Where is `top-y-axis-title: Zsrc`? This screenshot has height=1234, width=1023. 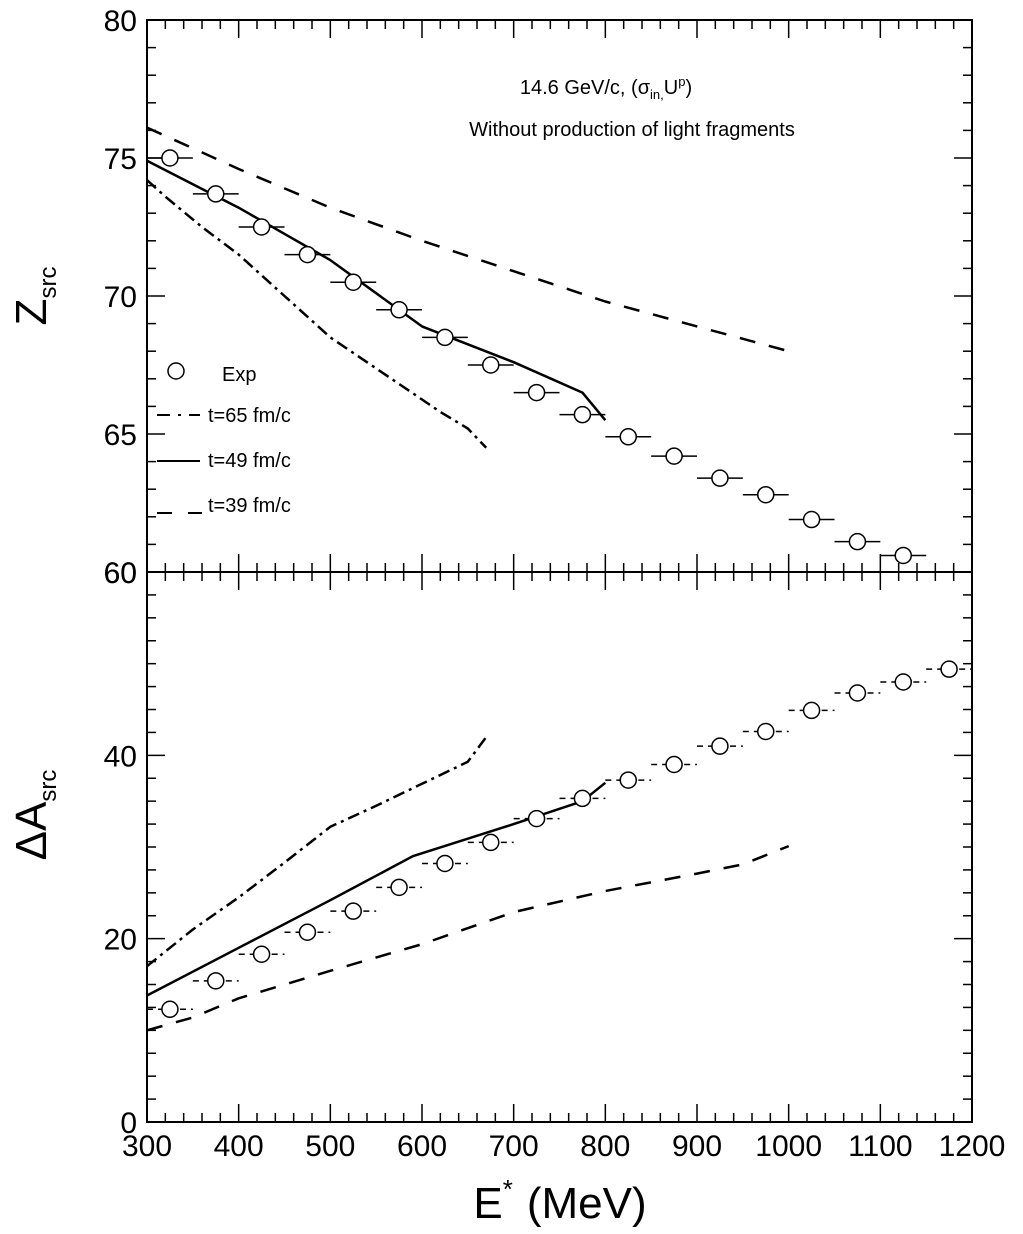
top-y-axis-title: Zsrc is located at coordinates (34, 296).